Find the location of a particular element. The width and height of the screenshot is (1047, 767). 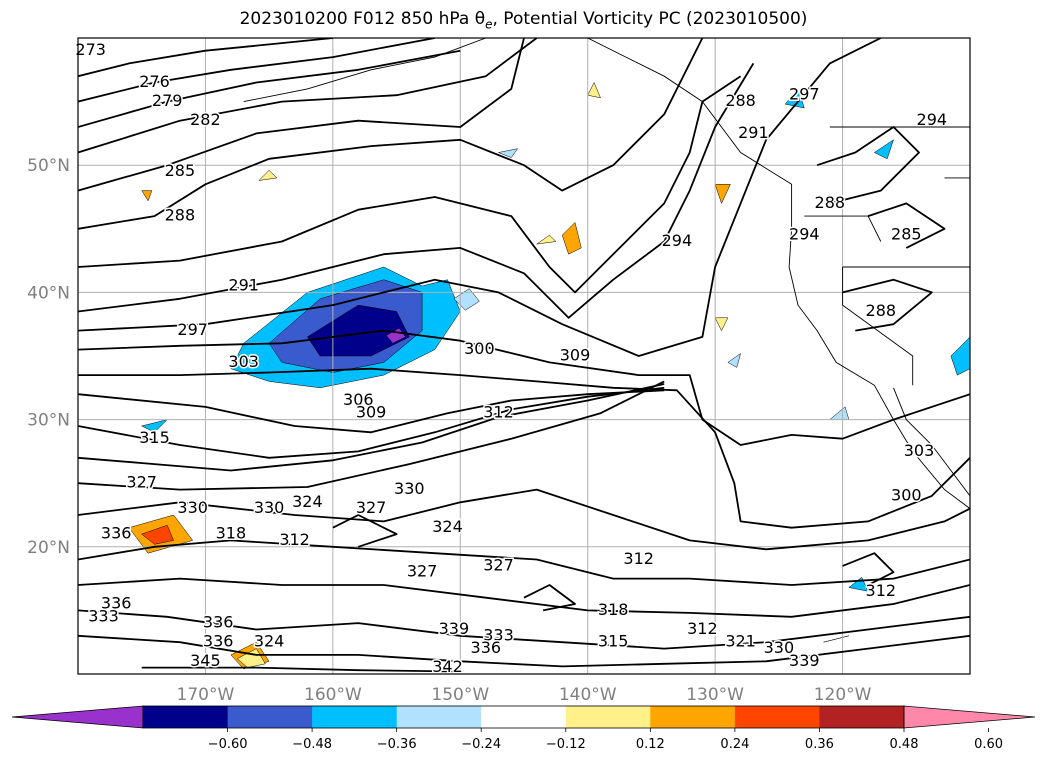

contour-label: 300 is located at coordinates (906, 494).